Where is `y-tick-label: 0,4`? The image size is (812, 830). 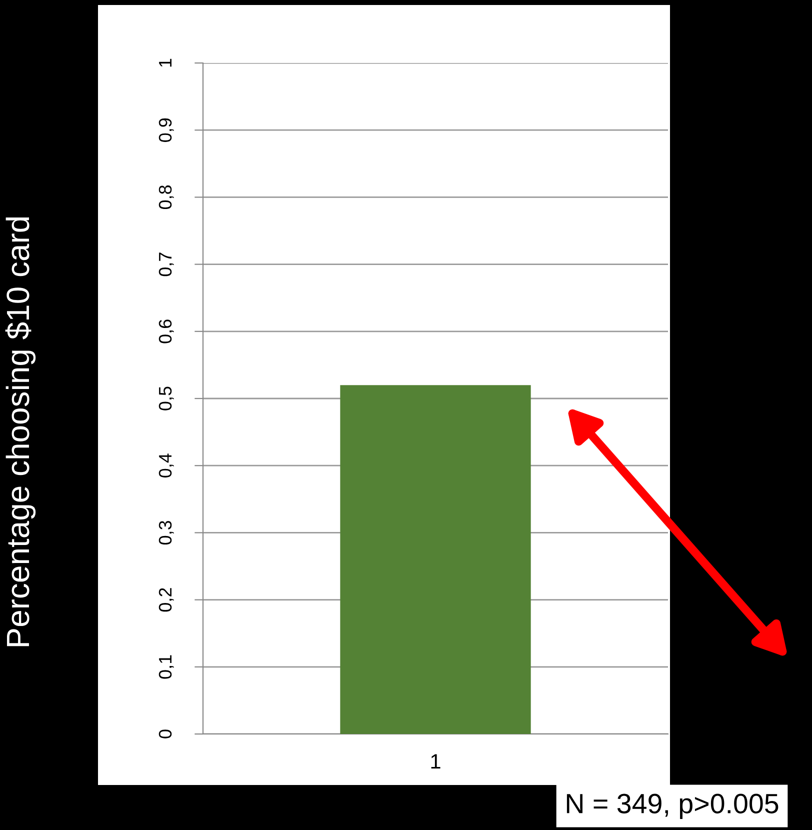
y-tick-label: 0,4 is located at coordinates (166, 466).